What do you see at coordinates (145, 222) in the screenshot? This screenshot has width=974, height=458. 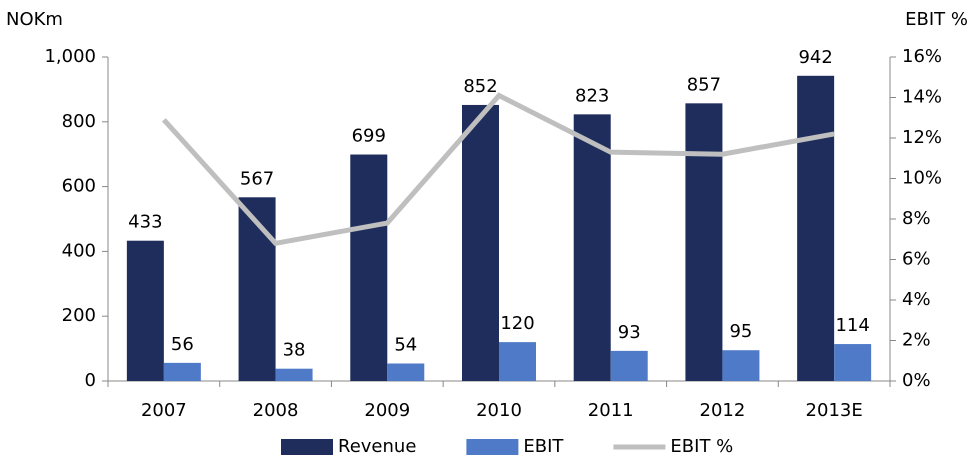 I see `data-label: 433` at bounding box center [145, 222].